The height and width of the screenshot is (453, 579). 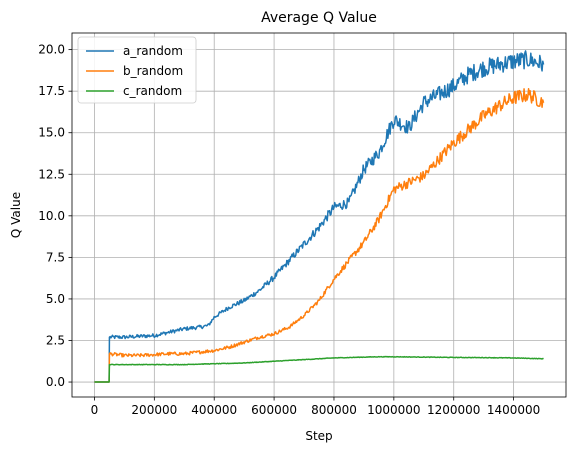 What do you see at coordinates (154, 410) in the screenshot?
I see `x-tick-label: 200000` at bounding box center [154, 410].